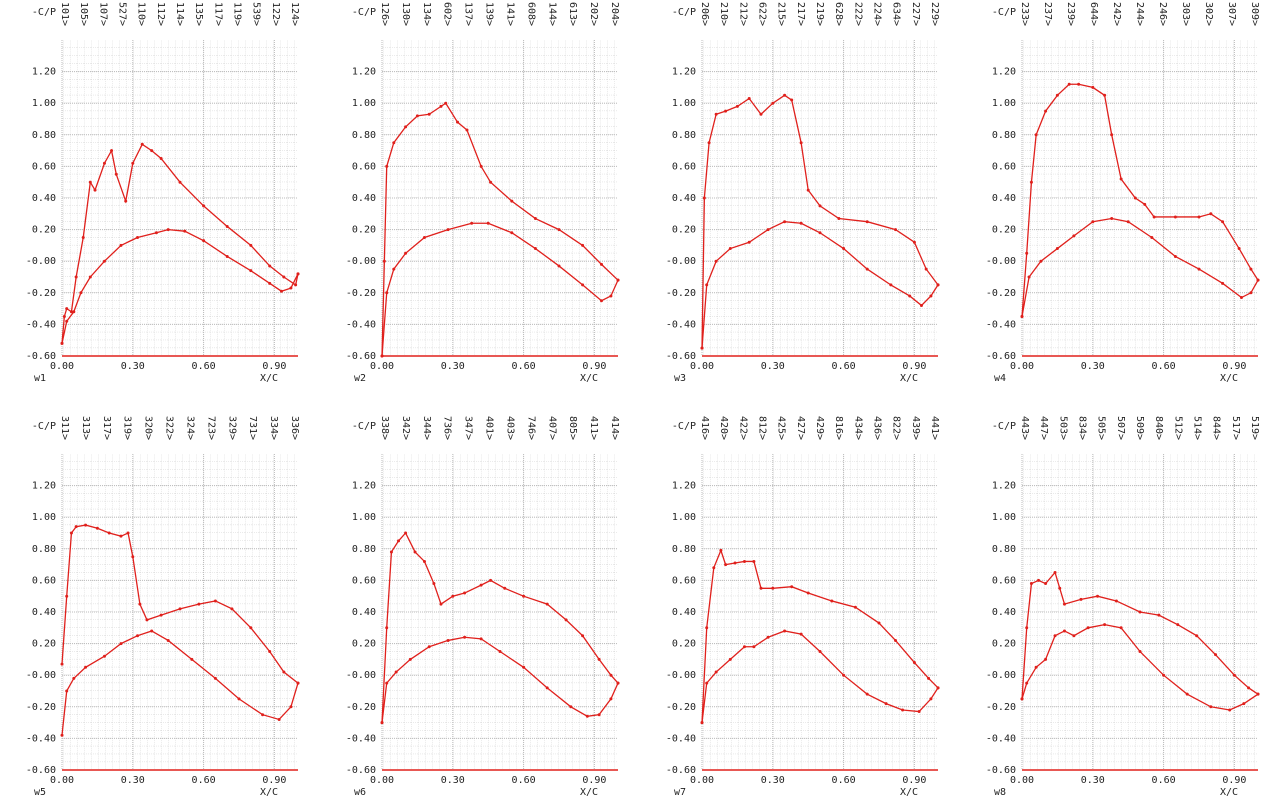  I want to click on tap-label: 723>, so click(210, 428).